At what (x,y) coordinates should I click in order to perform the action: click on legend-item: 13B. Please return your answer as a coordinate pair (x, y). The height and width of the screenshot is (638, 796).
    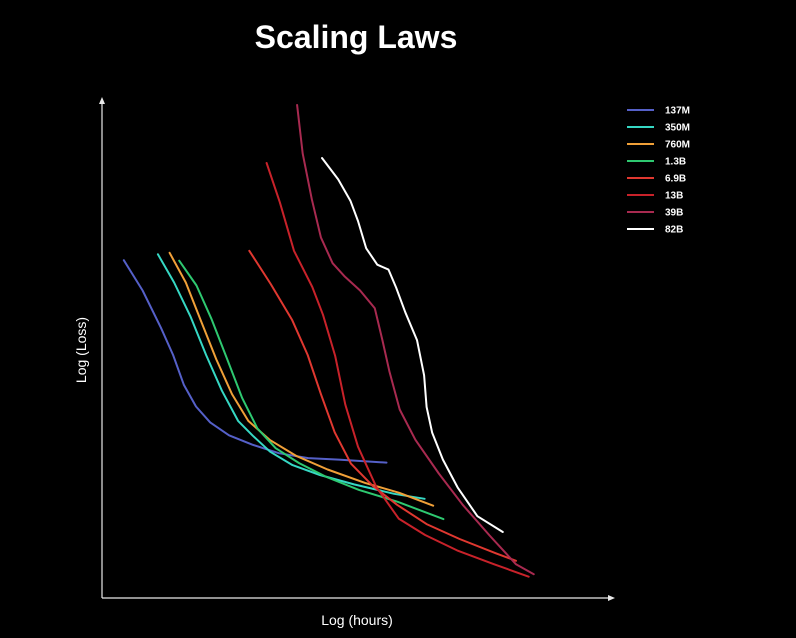
    Looking at the image, I should click on (655, 196).